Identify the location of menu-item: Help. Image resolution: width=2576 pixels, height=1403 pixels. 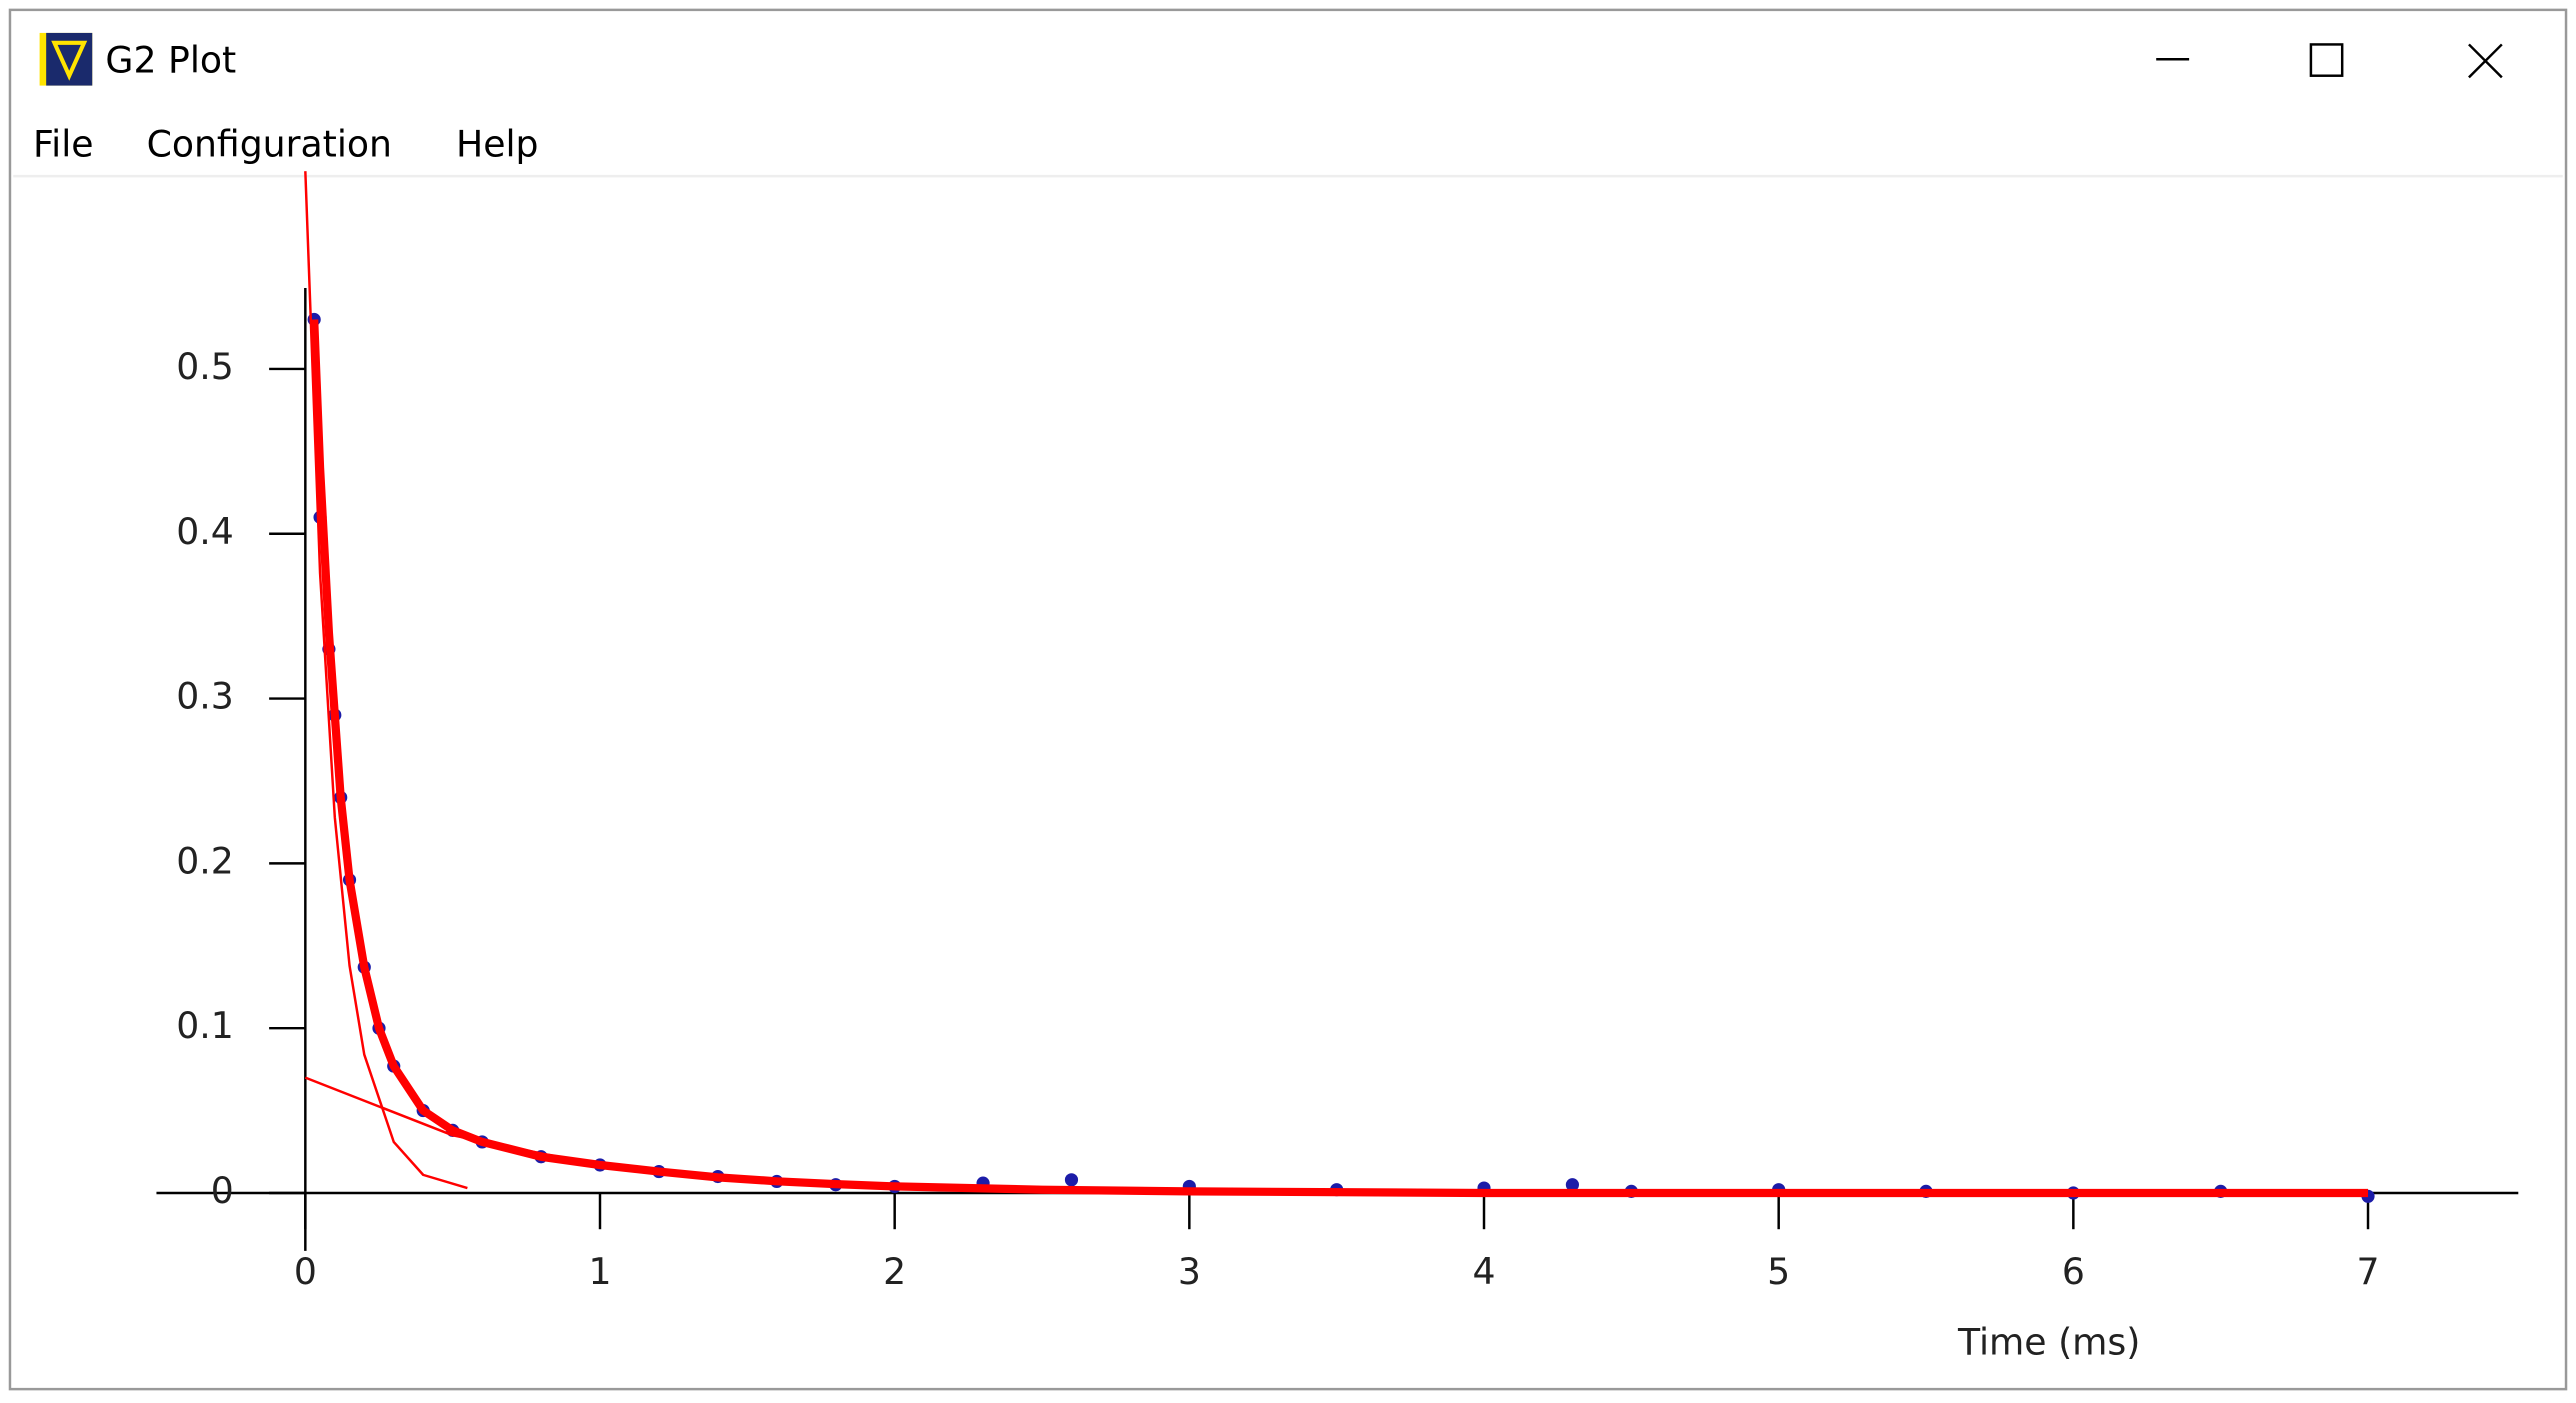
(497, 143).